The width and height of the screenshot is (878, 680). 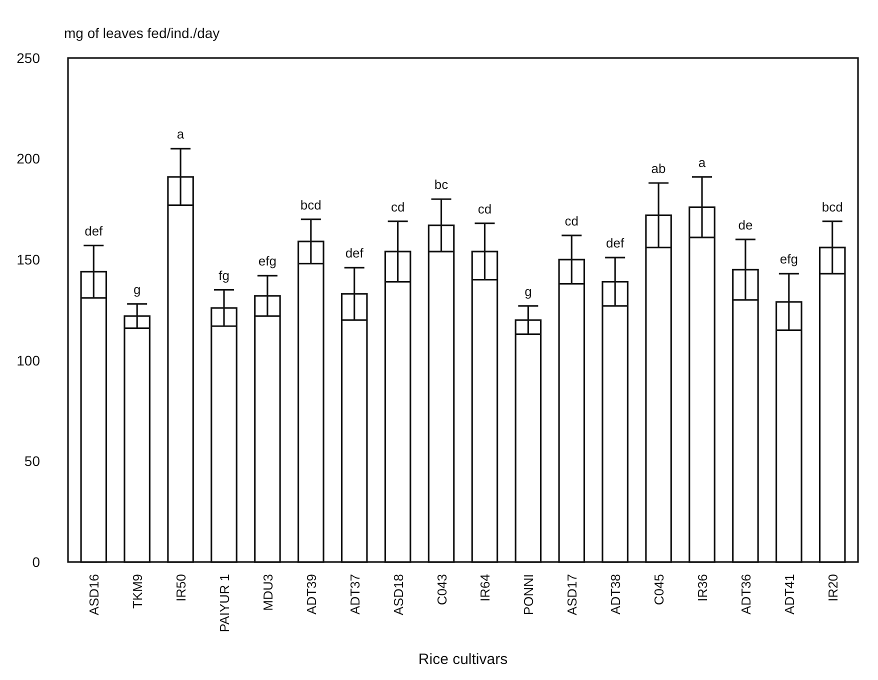 I want to click on x-tick-label: C043, so click(x=442, y=590).